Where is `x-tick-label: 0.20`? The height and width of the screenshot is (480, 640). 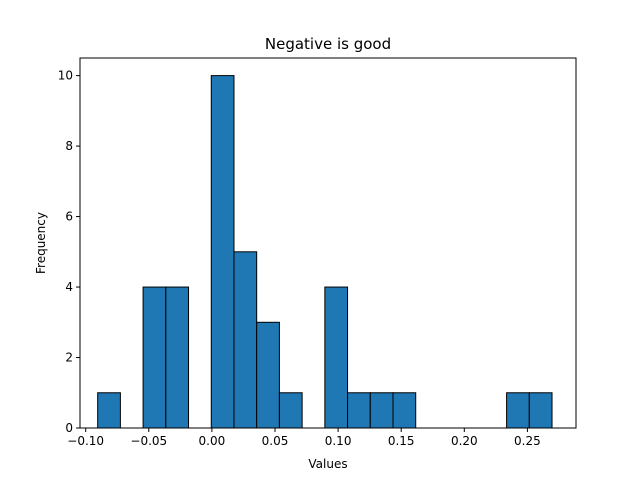 x-tick-label: 0.20 is located at coordinates (464, 441).